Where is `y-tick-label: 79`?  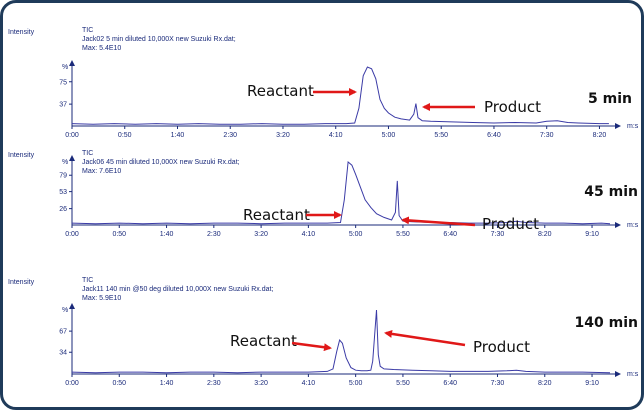
y-tick-label: 79 is located at coordinates (63, 176).